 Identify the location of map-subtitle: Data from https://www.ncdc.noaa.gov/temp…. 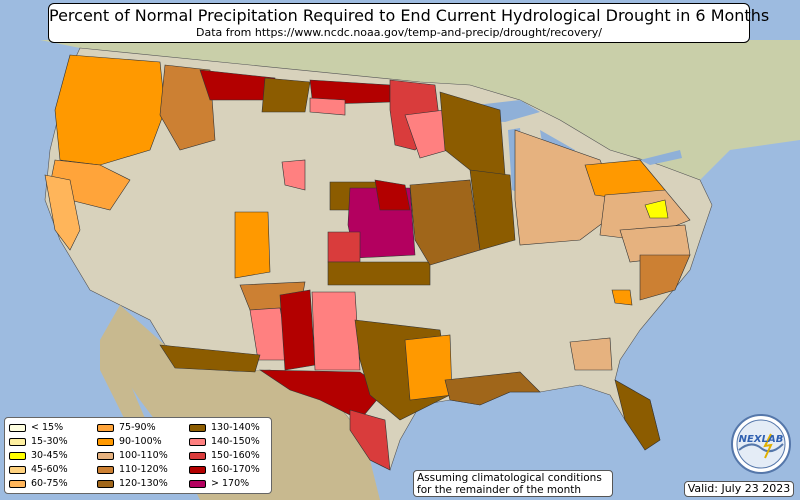
(399, 32).